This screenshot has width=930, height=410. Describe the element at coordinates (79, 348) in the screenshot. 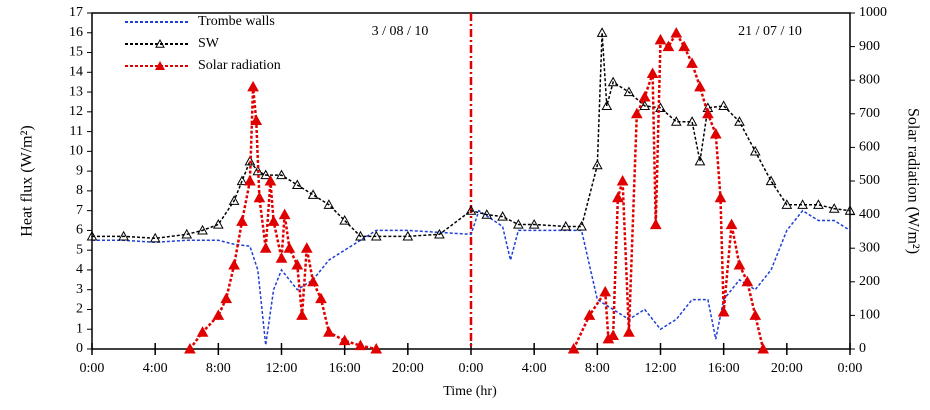

I see `y-tick-label: 0` at that location.